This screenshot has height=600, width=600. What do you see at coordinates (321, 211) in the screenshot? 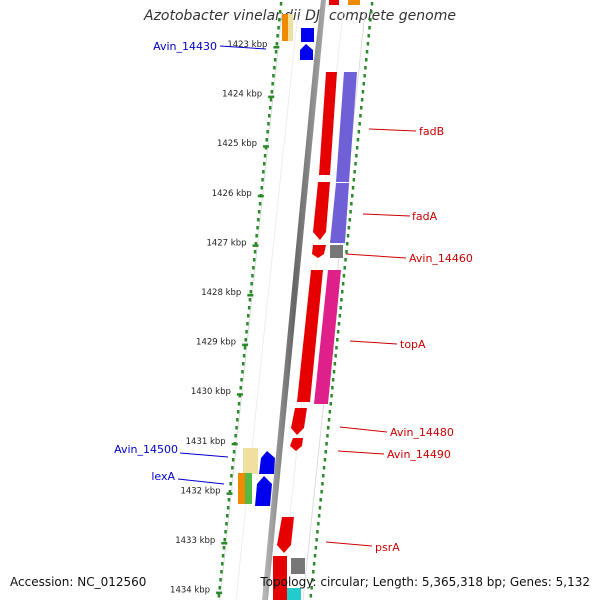
I see `gene-fadA` at bounding box center [321, 211].